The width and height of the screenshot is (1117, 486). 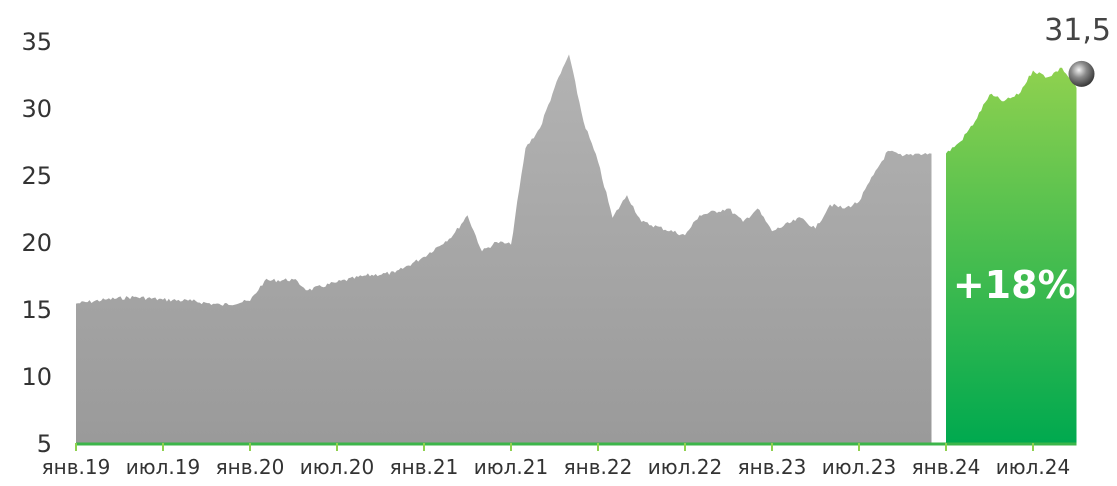 What do you see at coordinates (163, 467) in the screenshot?
I see `x-tick-label: июл.19` at bounding box center [163, 467].